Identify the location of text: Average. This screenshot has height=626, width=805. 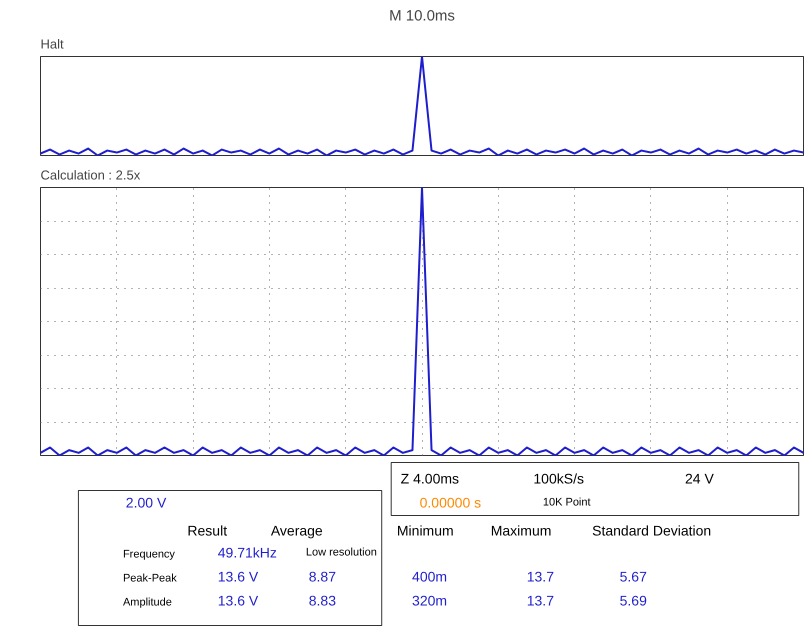
(296, 530).